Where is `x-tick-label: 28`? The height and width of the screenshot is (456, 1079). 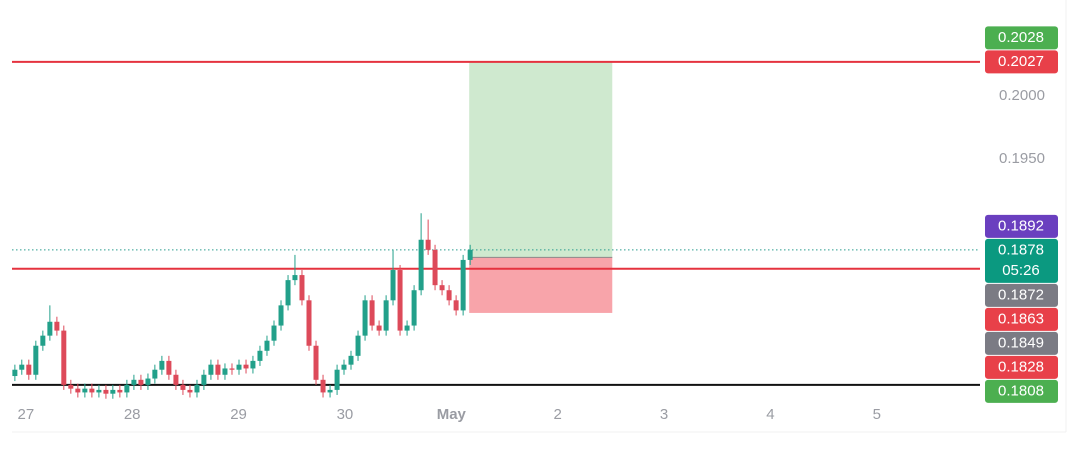
x-tick-label: 28 is located at coordinates (132, 414).